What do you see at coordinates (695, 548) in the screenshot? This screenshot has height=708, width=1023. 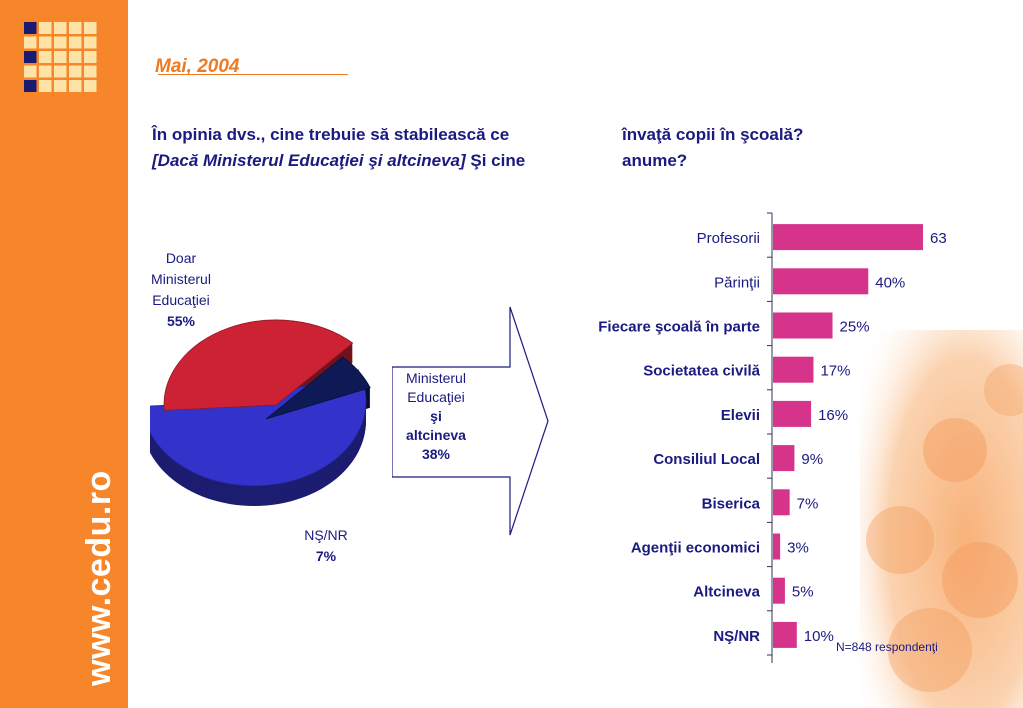 I see `category-label: Agenţii economici` at bounding box center [695, 548].